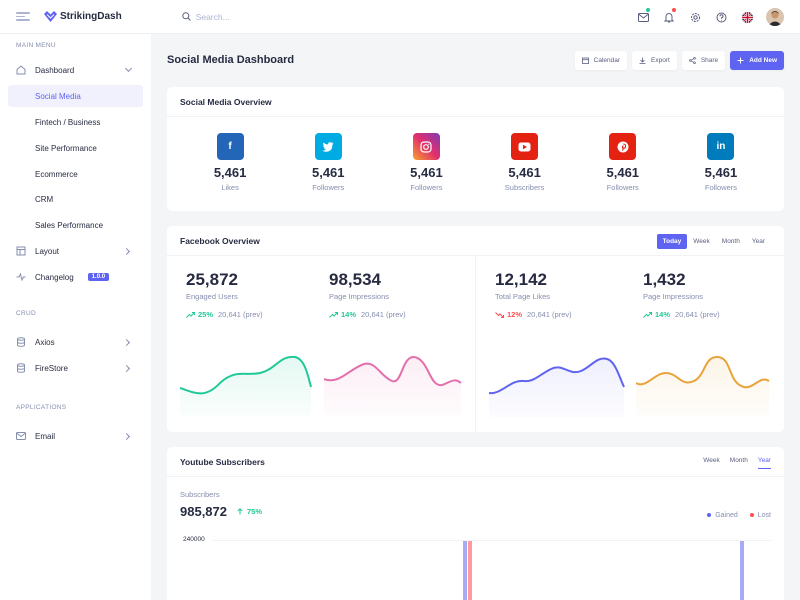 The image size is (800, 600). I want to click on tab-today: Today, so click(672, 241).